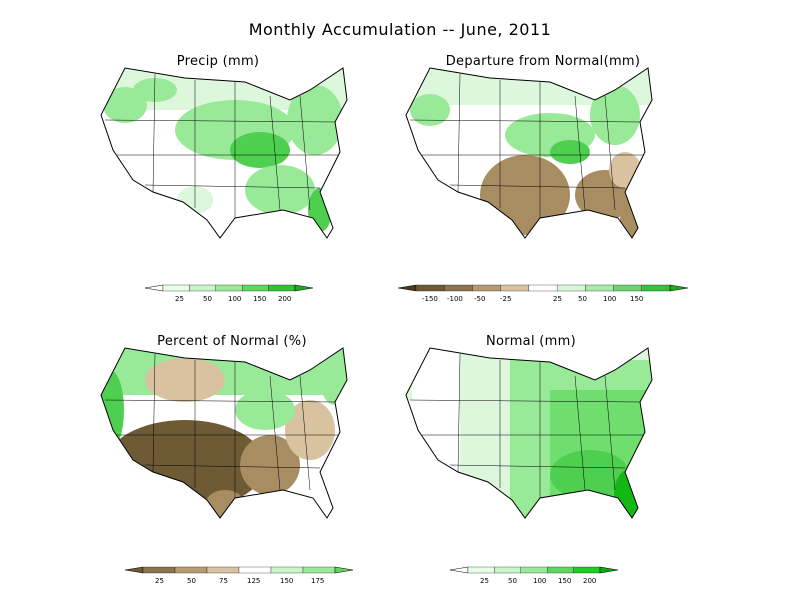 Image resolution: width=800 pixels, height=600 pixels. What do you see at coordinates (479, 299) in the screenshot?
I see `legend-departure-tick-2: -50` at bounding box center [479, 299].